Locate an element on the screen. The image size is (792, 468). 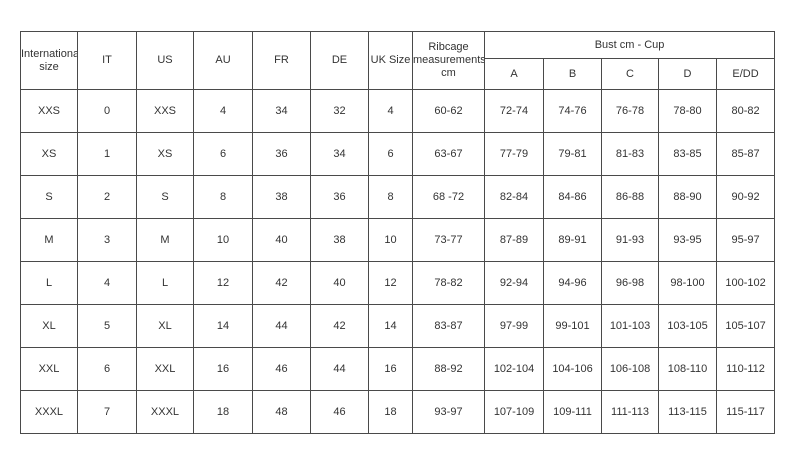
table-header-row-cups: A B C D E/DD is located at coordinates (398, 74).